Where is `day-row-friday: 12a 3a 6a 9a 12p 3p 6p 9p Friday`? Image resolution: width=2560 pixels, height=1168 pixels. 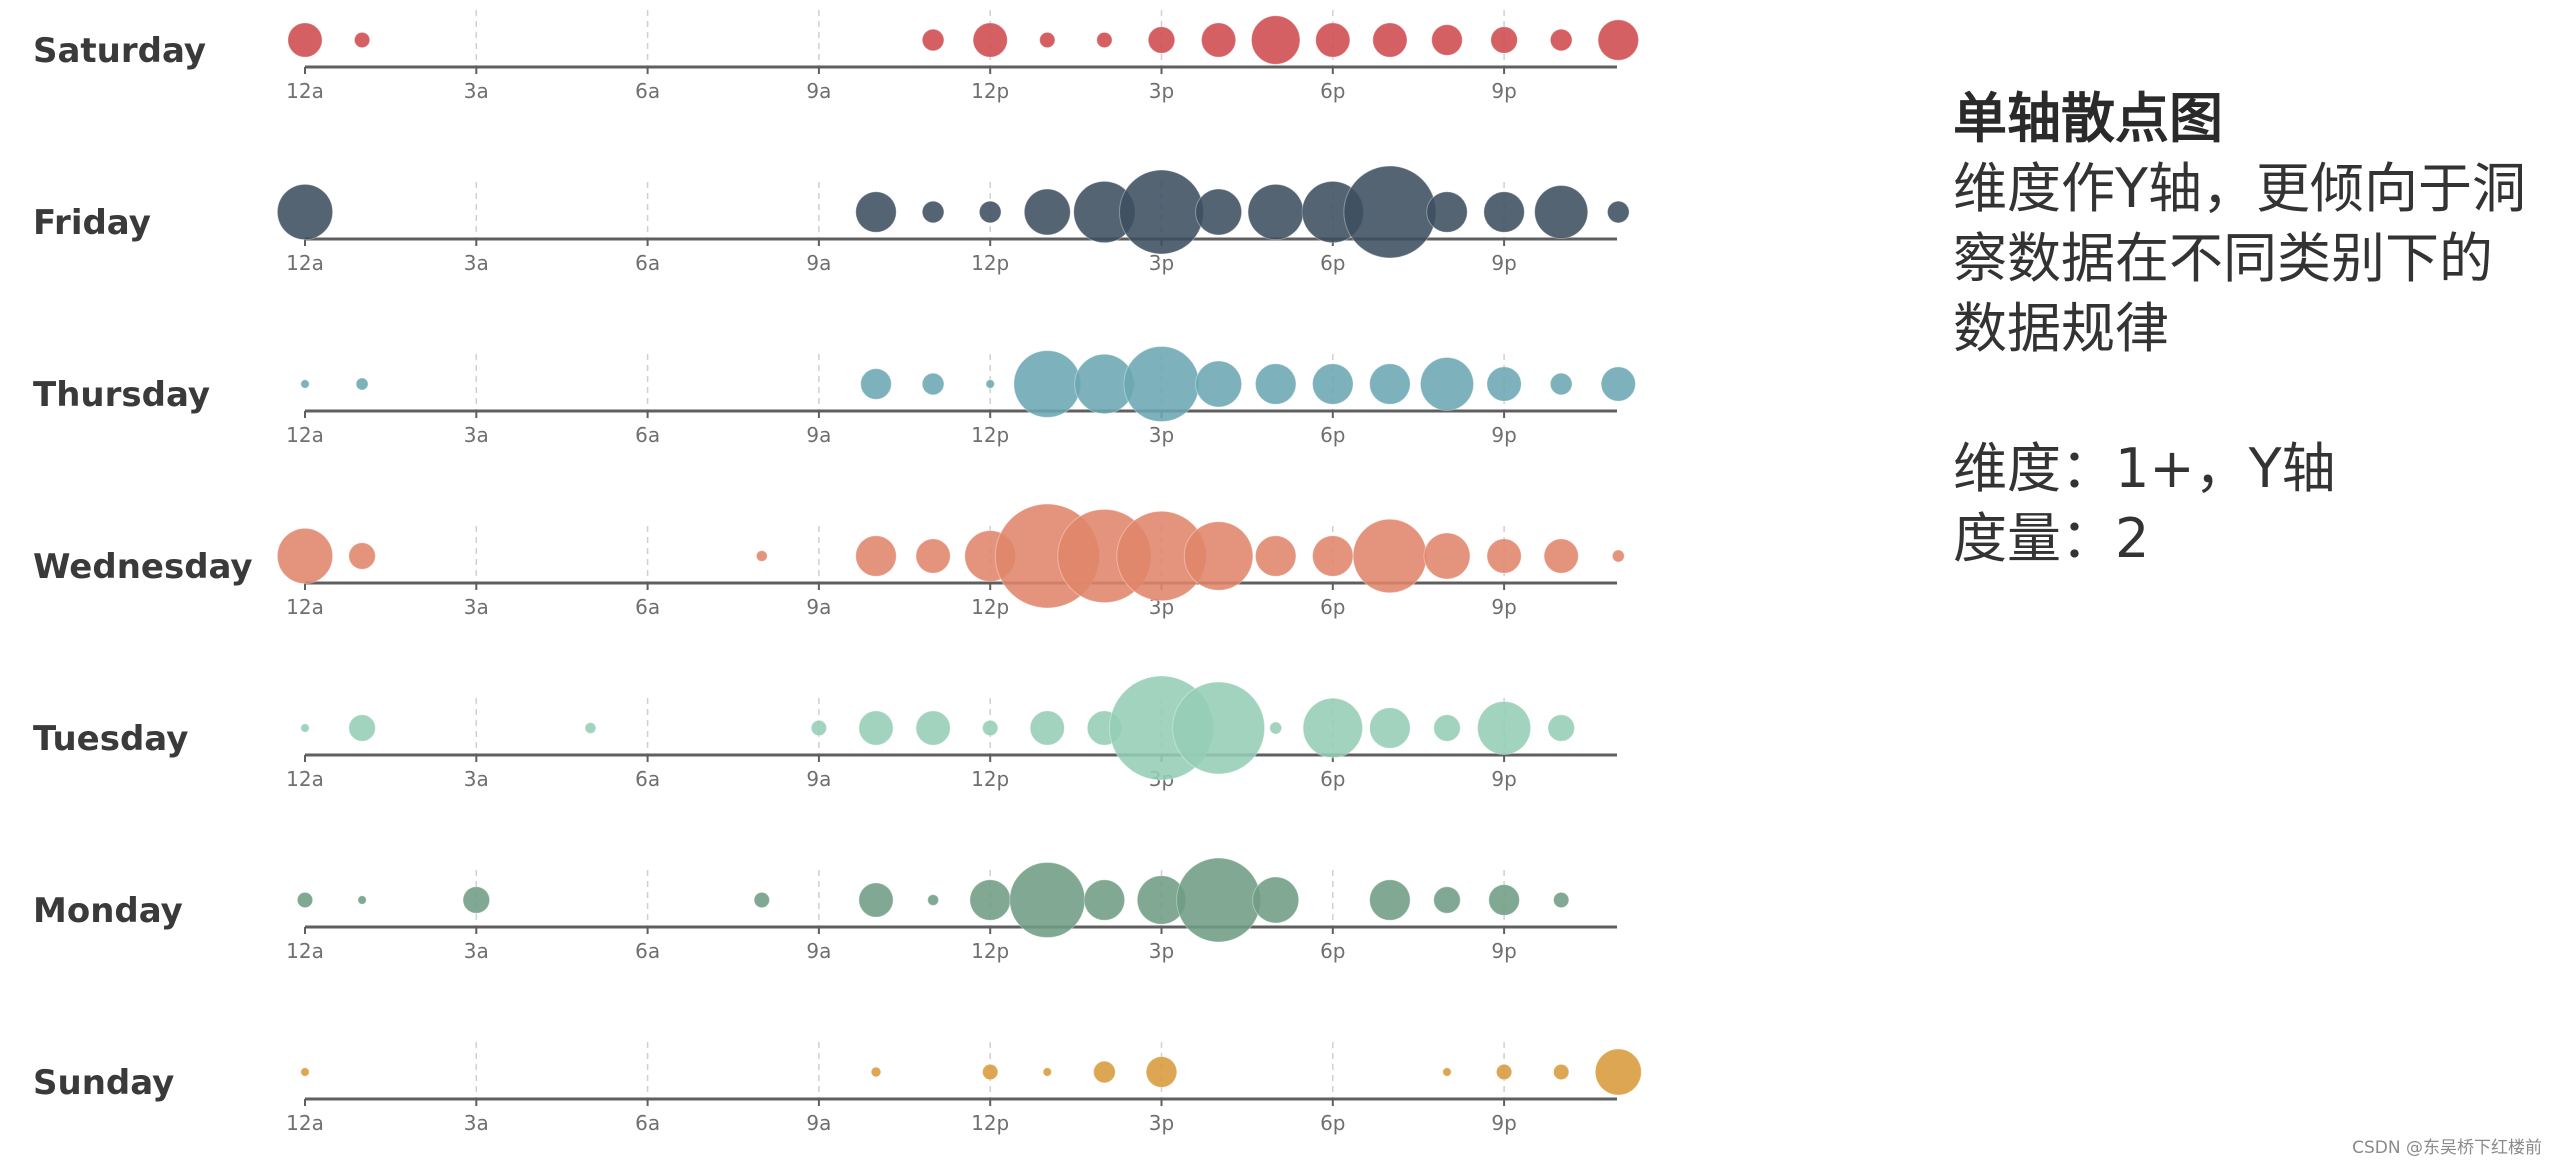 day-row-friday: 12a 3a 6a 9a 12p 3p 6p 9p Friday is located at coordinates (831, 220).